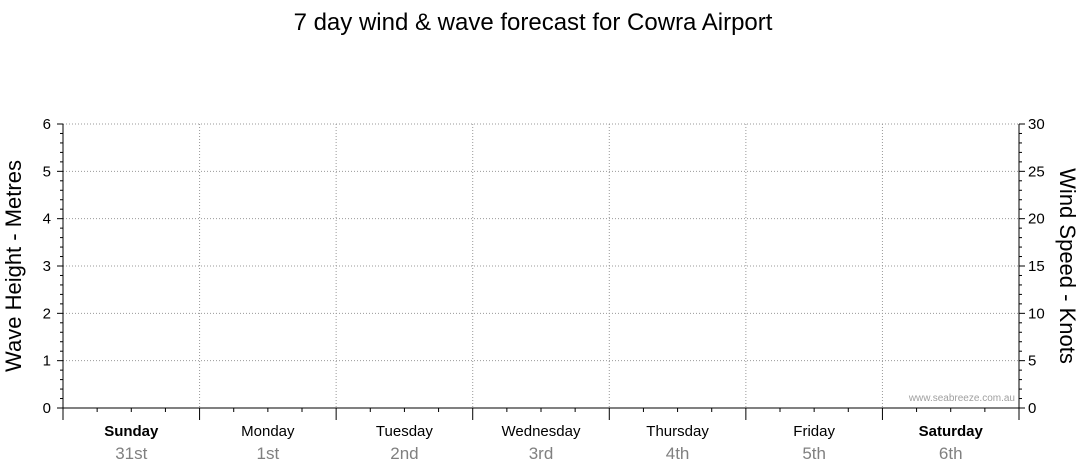 The width and height of the screenshot is (1080, 475). I want to click on right-axis-ticks: 0 5 10 15 20 25 30, so click(1032, 266).